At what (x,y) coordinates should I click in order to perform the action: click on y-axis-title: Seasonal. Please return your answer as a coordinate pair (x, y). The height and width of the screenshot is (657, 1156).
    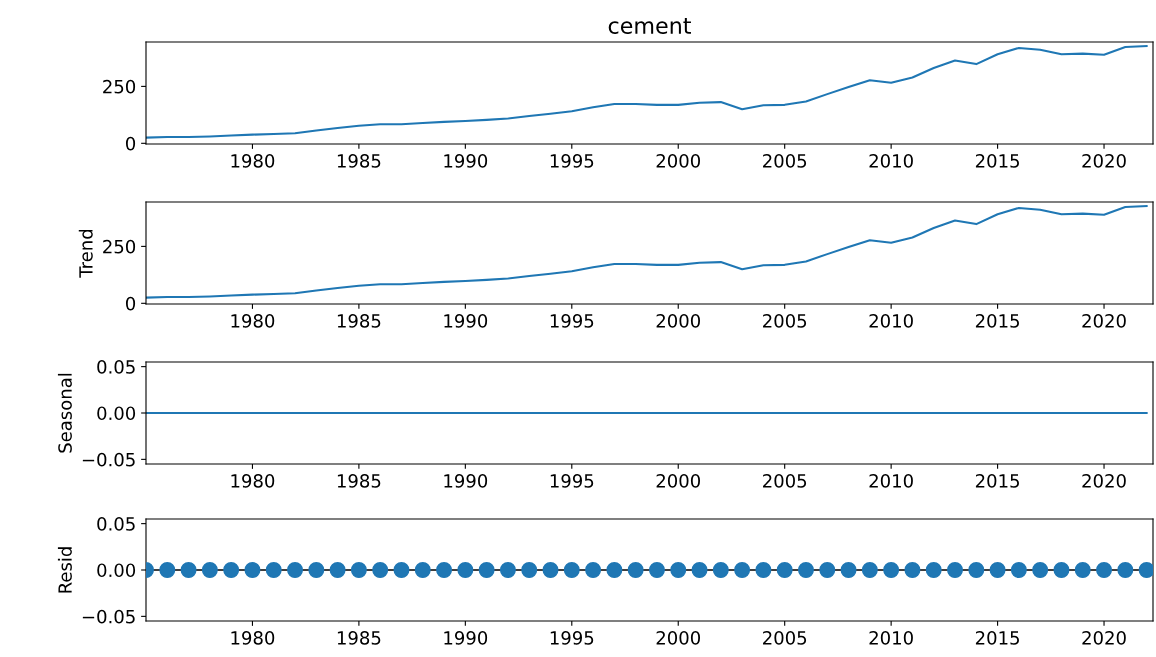
    Looking at the image, I should click on (64, 413).